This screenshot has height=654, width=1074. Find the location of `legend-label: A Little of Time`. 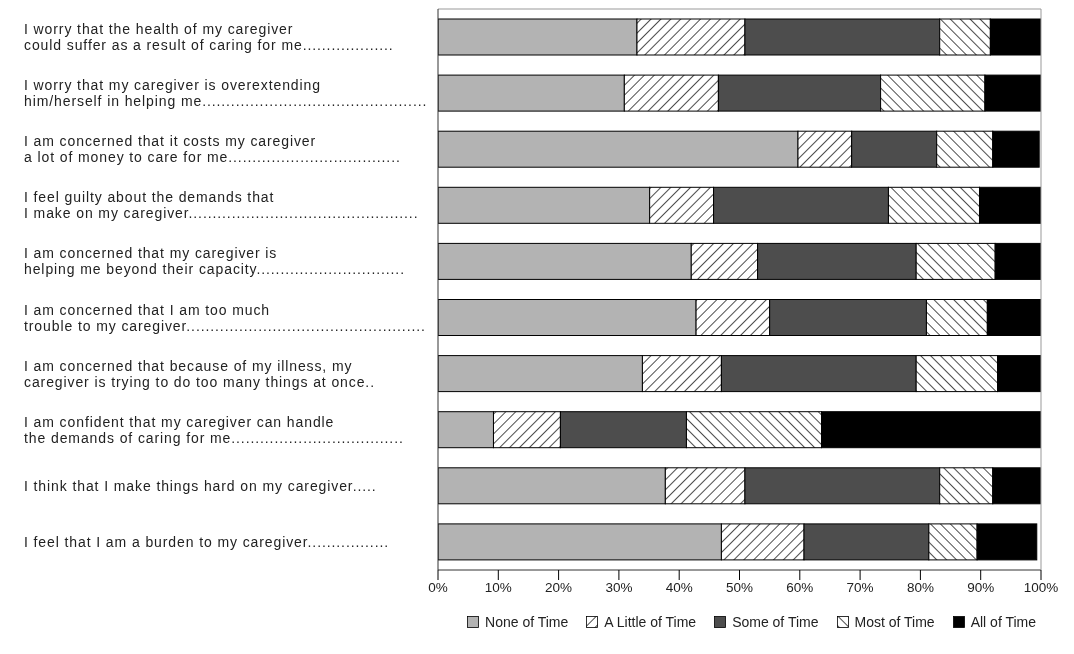

legend-label: A Little of Time is located at coordinates (650, 622).